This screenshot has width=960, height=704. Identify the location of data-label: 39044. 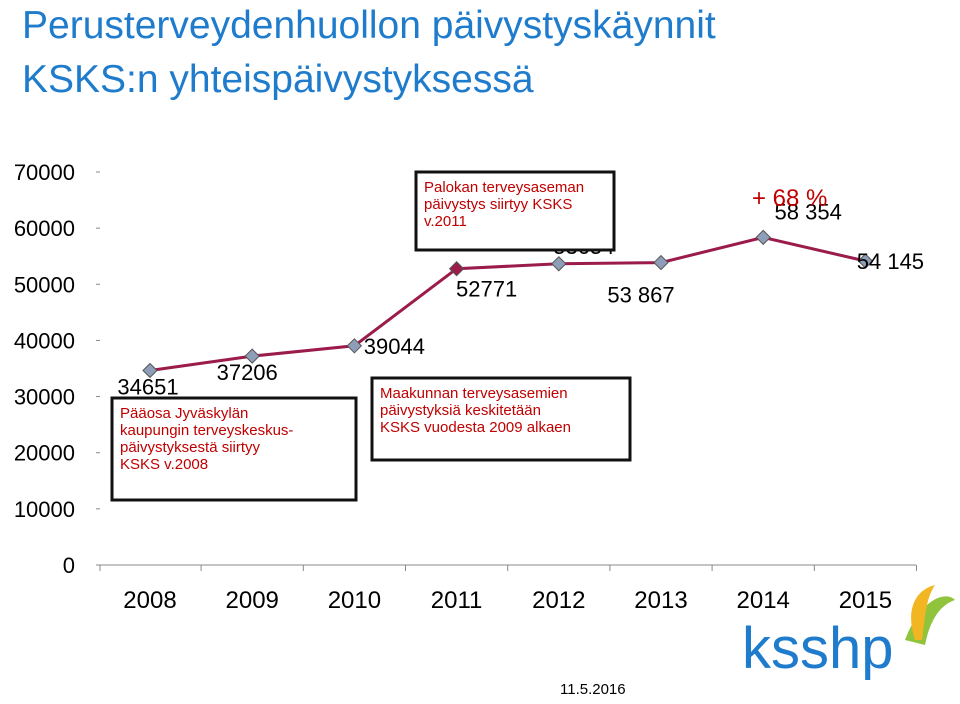
(394, 346).